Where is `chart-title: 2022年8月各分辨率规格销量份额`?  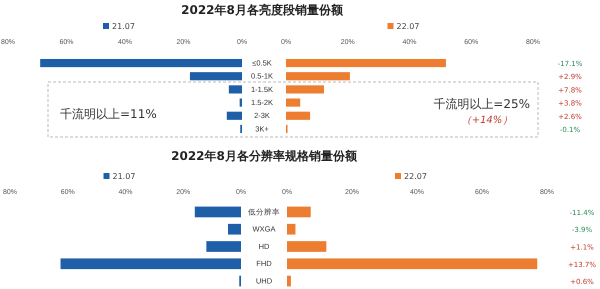
chart-title: 2022年8月各分辨率规格销量份额 is located at coordinates (264, 156).